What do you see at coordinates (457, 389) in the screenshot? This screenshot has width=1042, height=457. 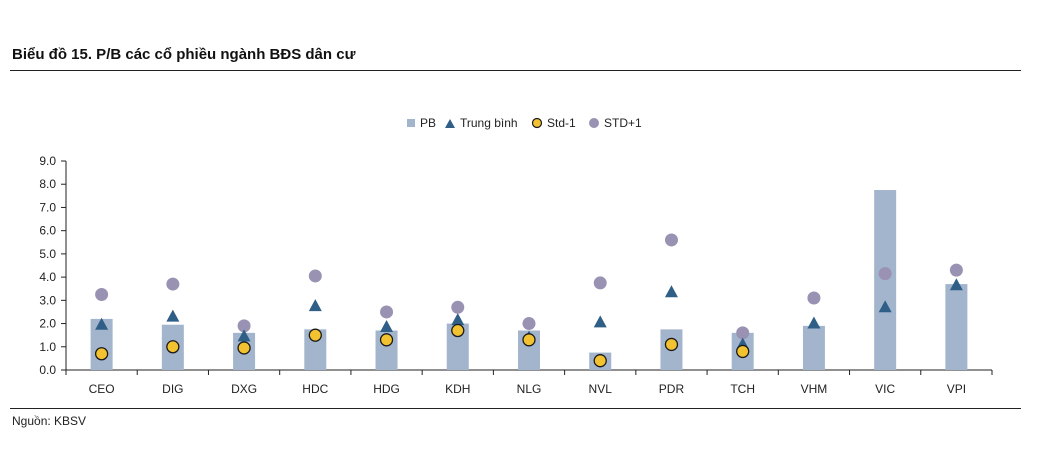 I see `x-category-label: KDH` at bounding box center [457, 389].